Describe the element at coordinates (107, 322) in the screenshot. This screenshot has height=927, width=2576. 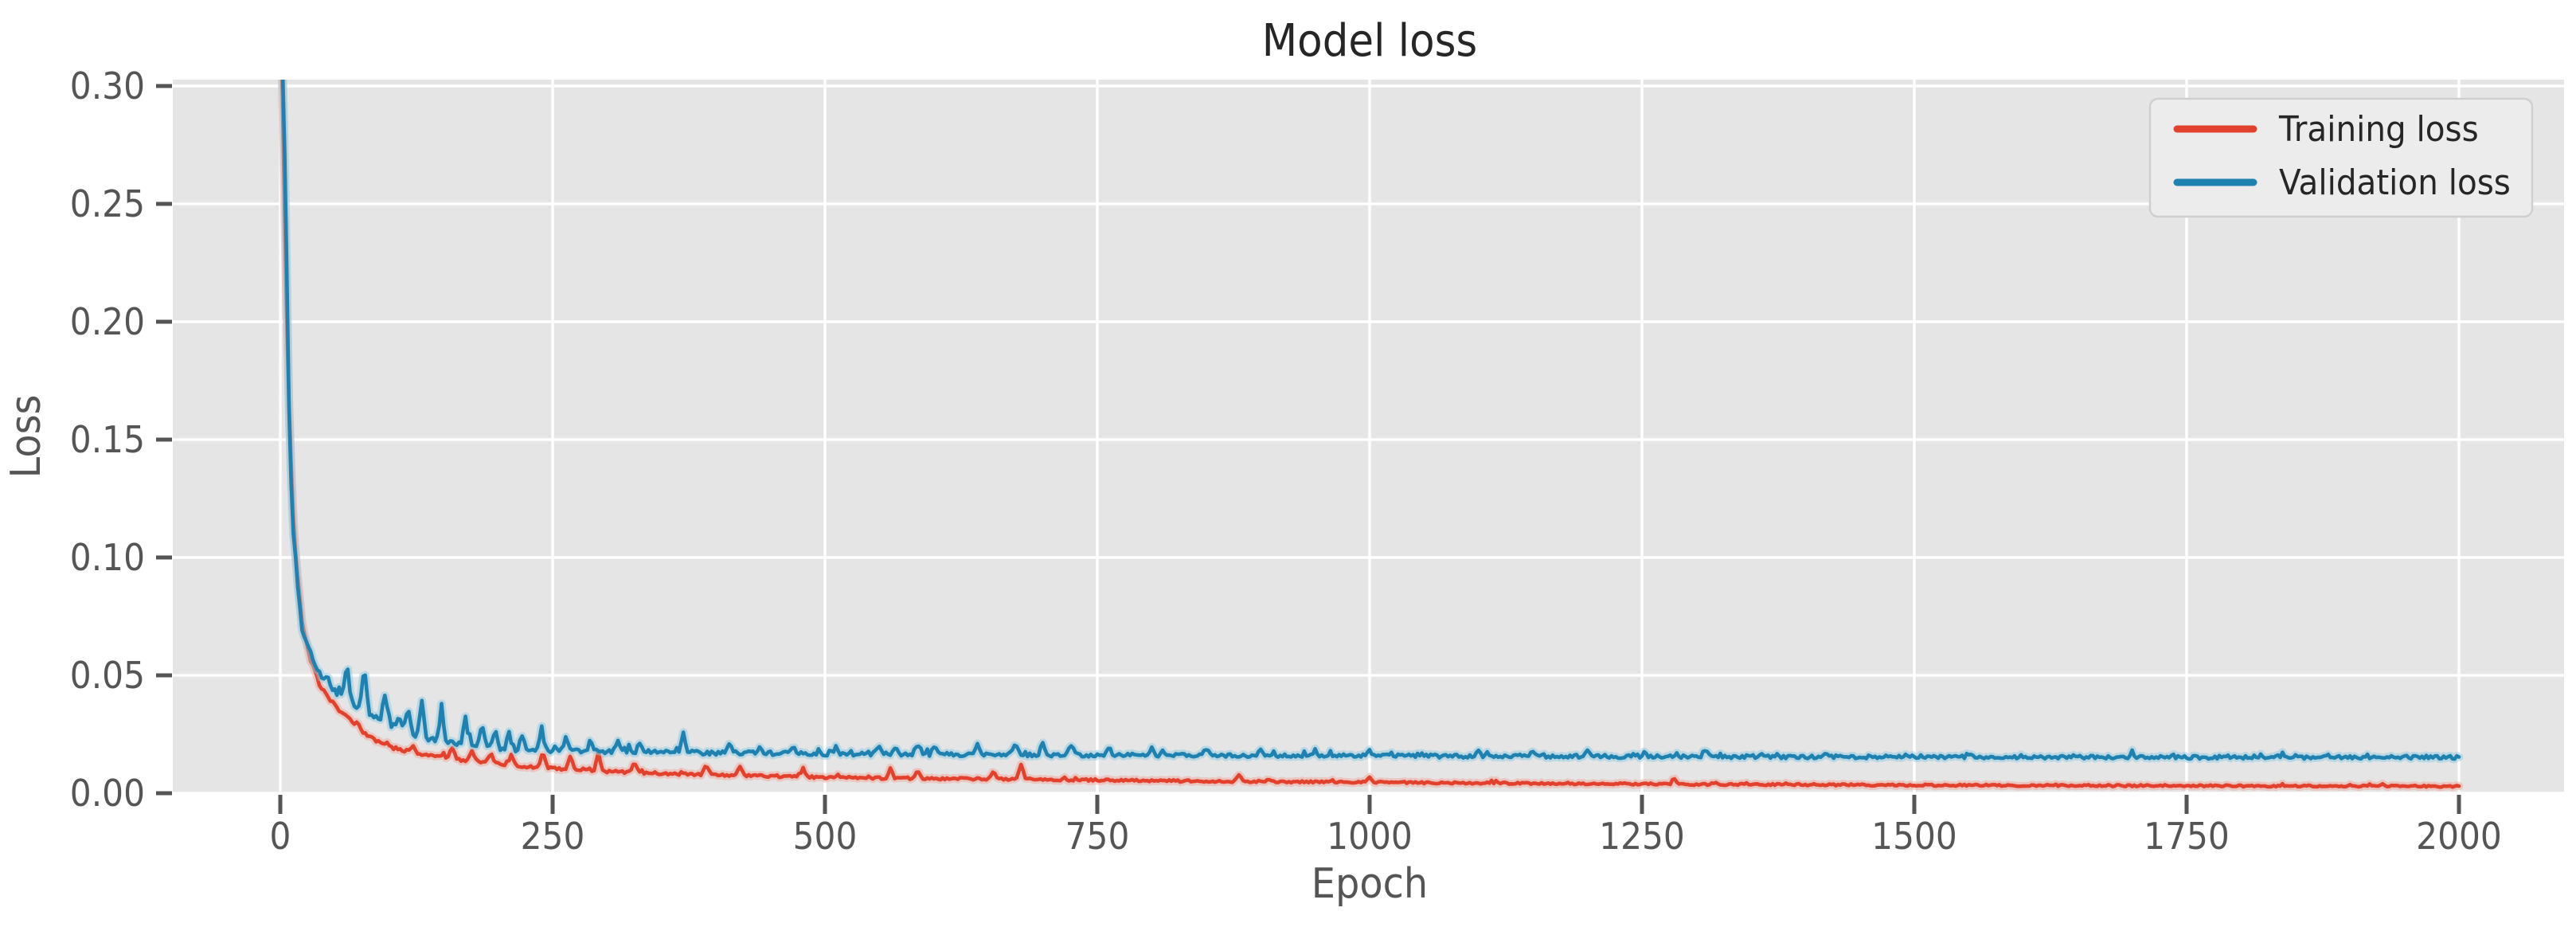
I see `y-tick-label: 0.20` at that location.